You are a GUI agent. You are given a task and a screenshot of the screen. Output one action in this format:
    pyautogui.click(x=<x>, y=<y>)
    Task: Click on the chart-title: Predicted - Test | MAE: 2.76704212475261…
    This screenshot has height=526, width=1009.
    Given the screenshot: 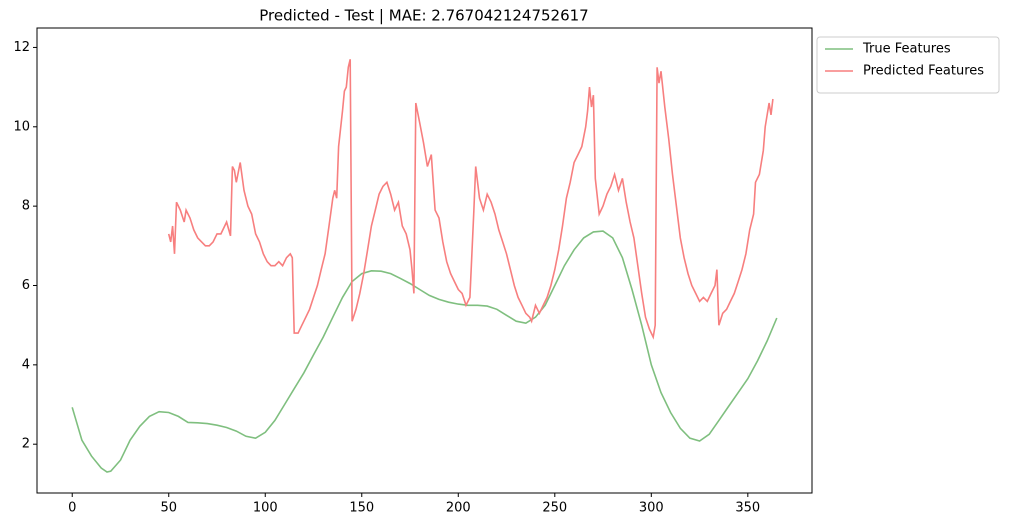 What is the action you would take?
    pyautogui.click(x=423, y=16)
    